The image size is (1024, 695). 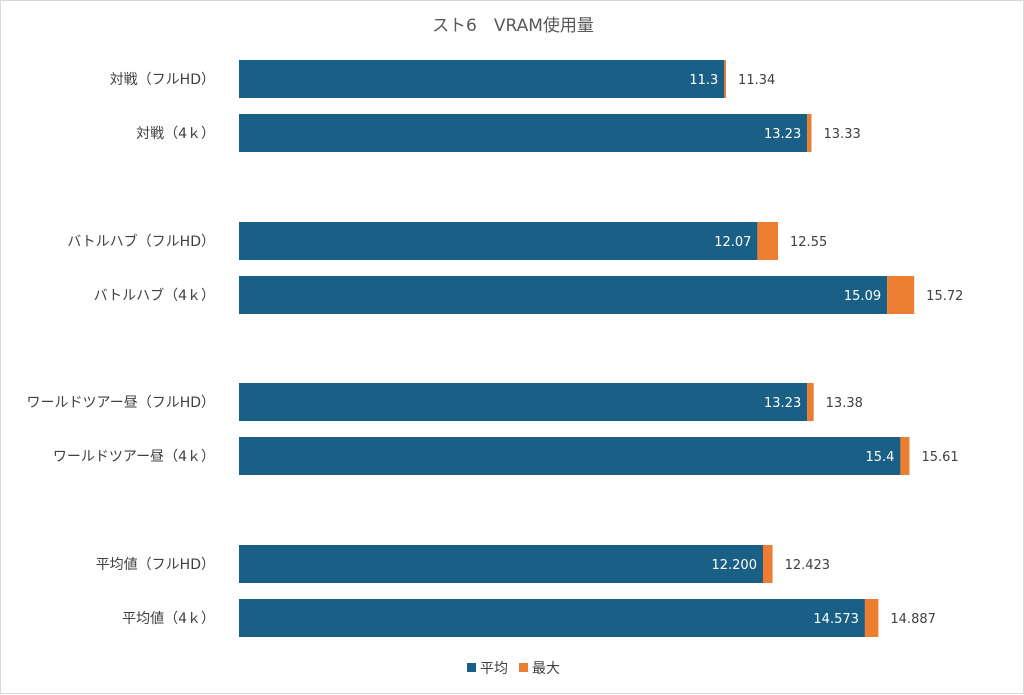 I want to click on category-label: 平均値（フルHD）, so click(x=155, y=565).